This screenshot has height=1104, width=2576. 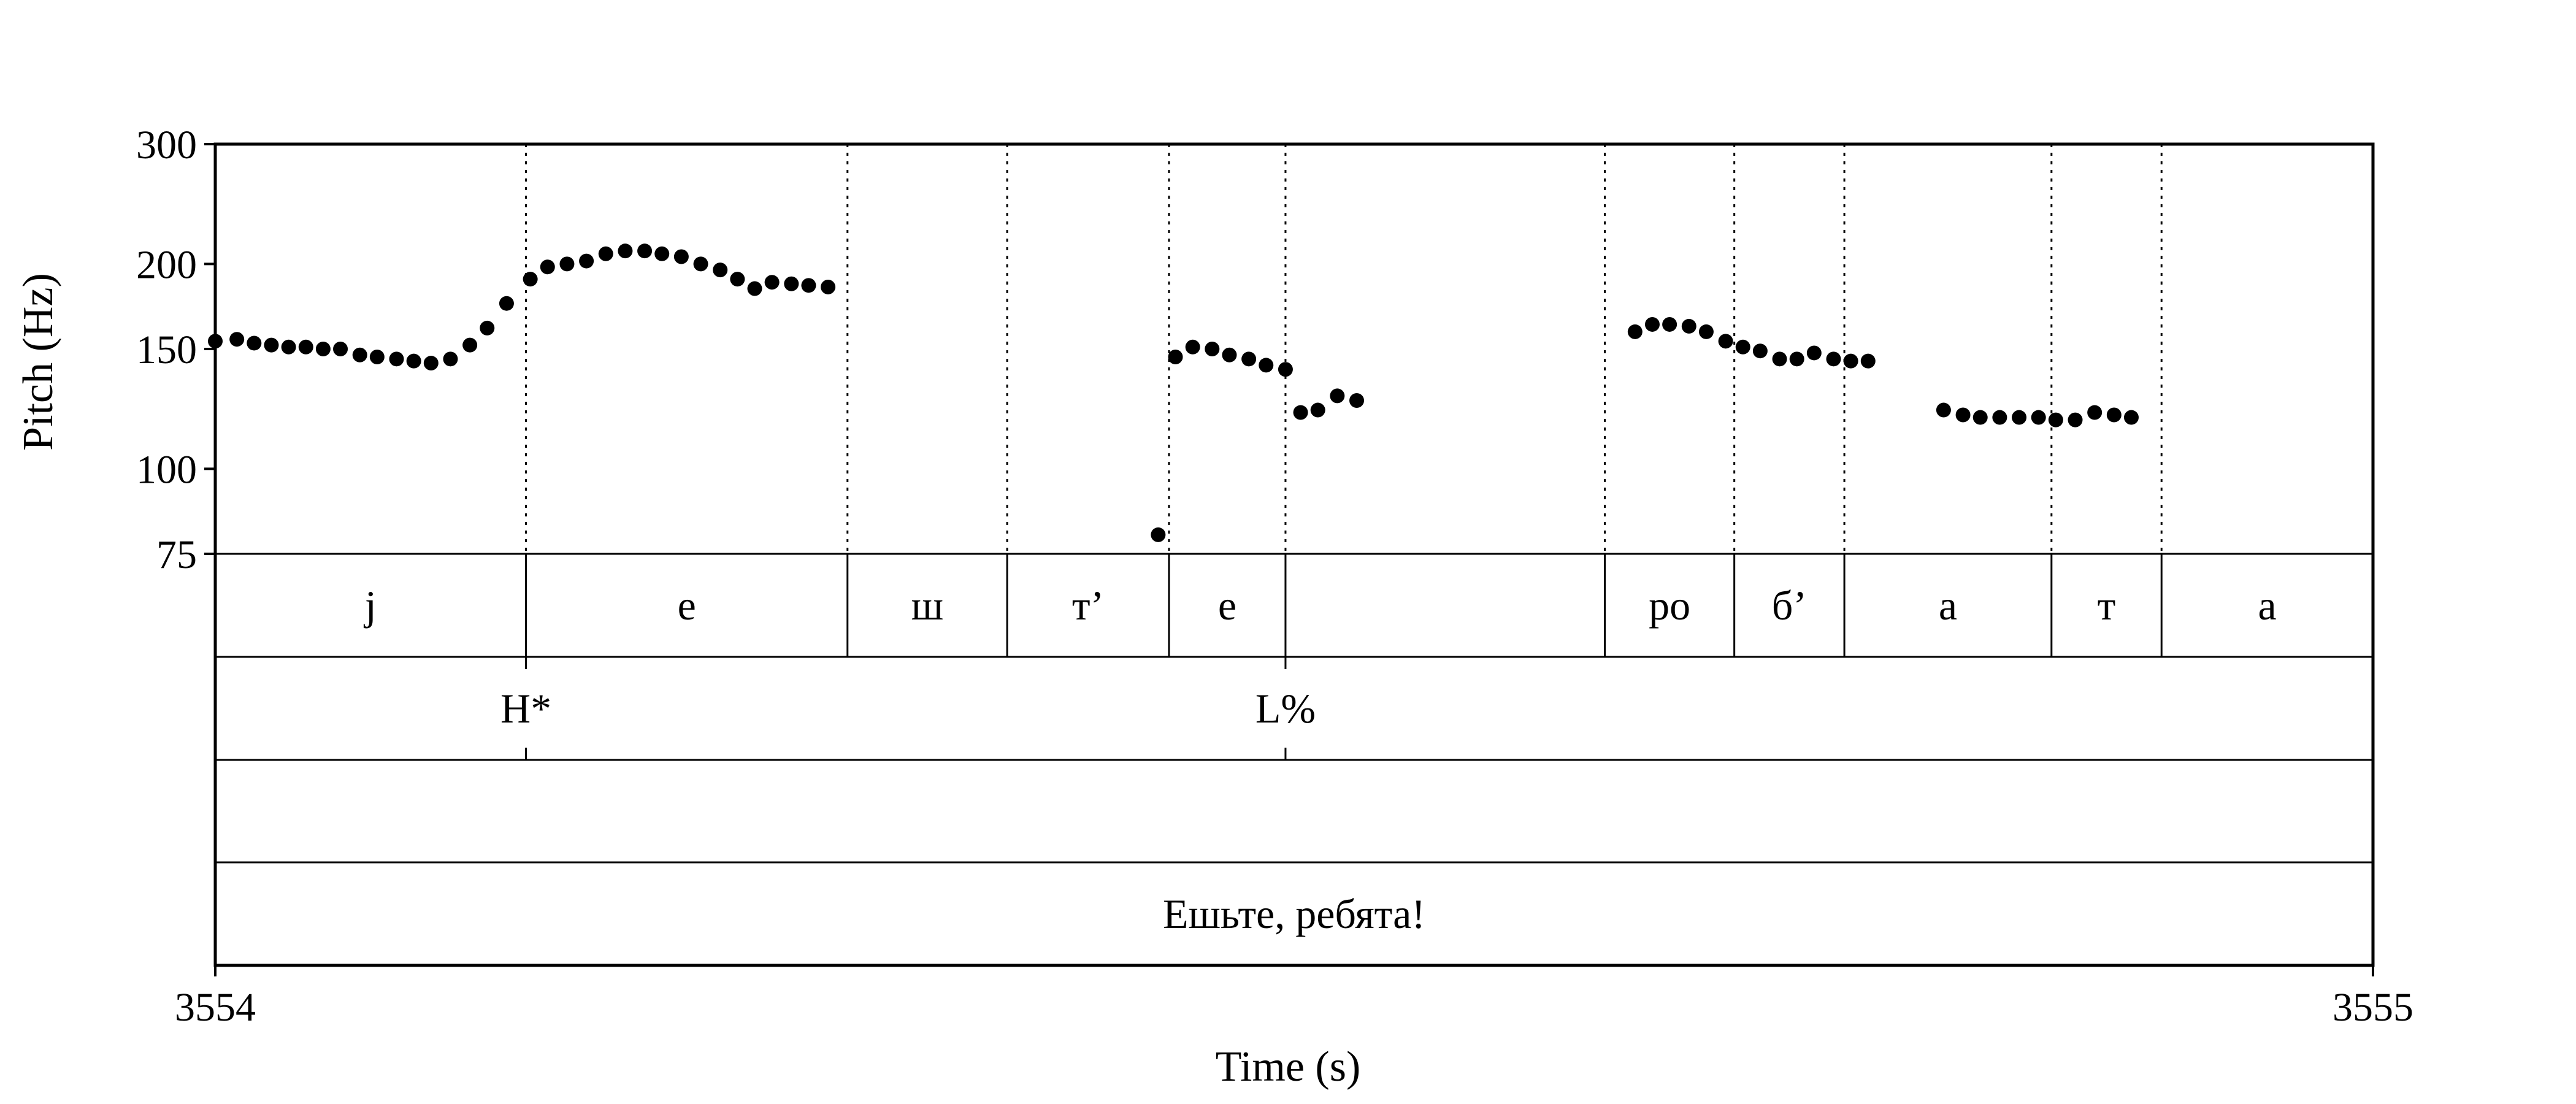 I want to click on y-axis-label: Pitch (Hz), so click(x=38, y=362).